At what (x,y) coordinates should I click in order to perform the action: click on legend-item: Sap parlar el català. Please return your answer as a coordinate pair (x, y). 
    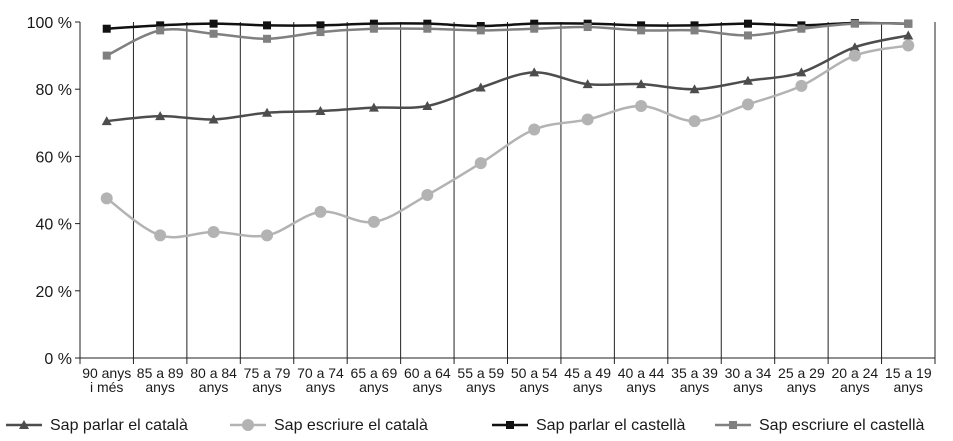
    Looking at the image, I should click on (97, 425).